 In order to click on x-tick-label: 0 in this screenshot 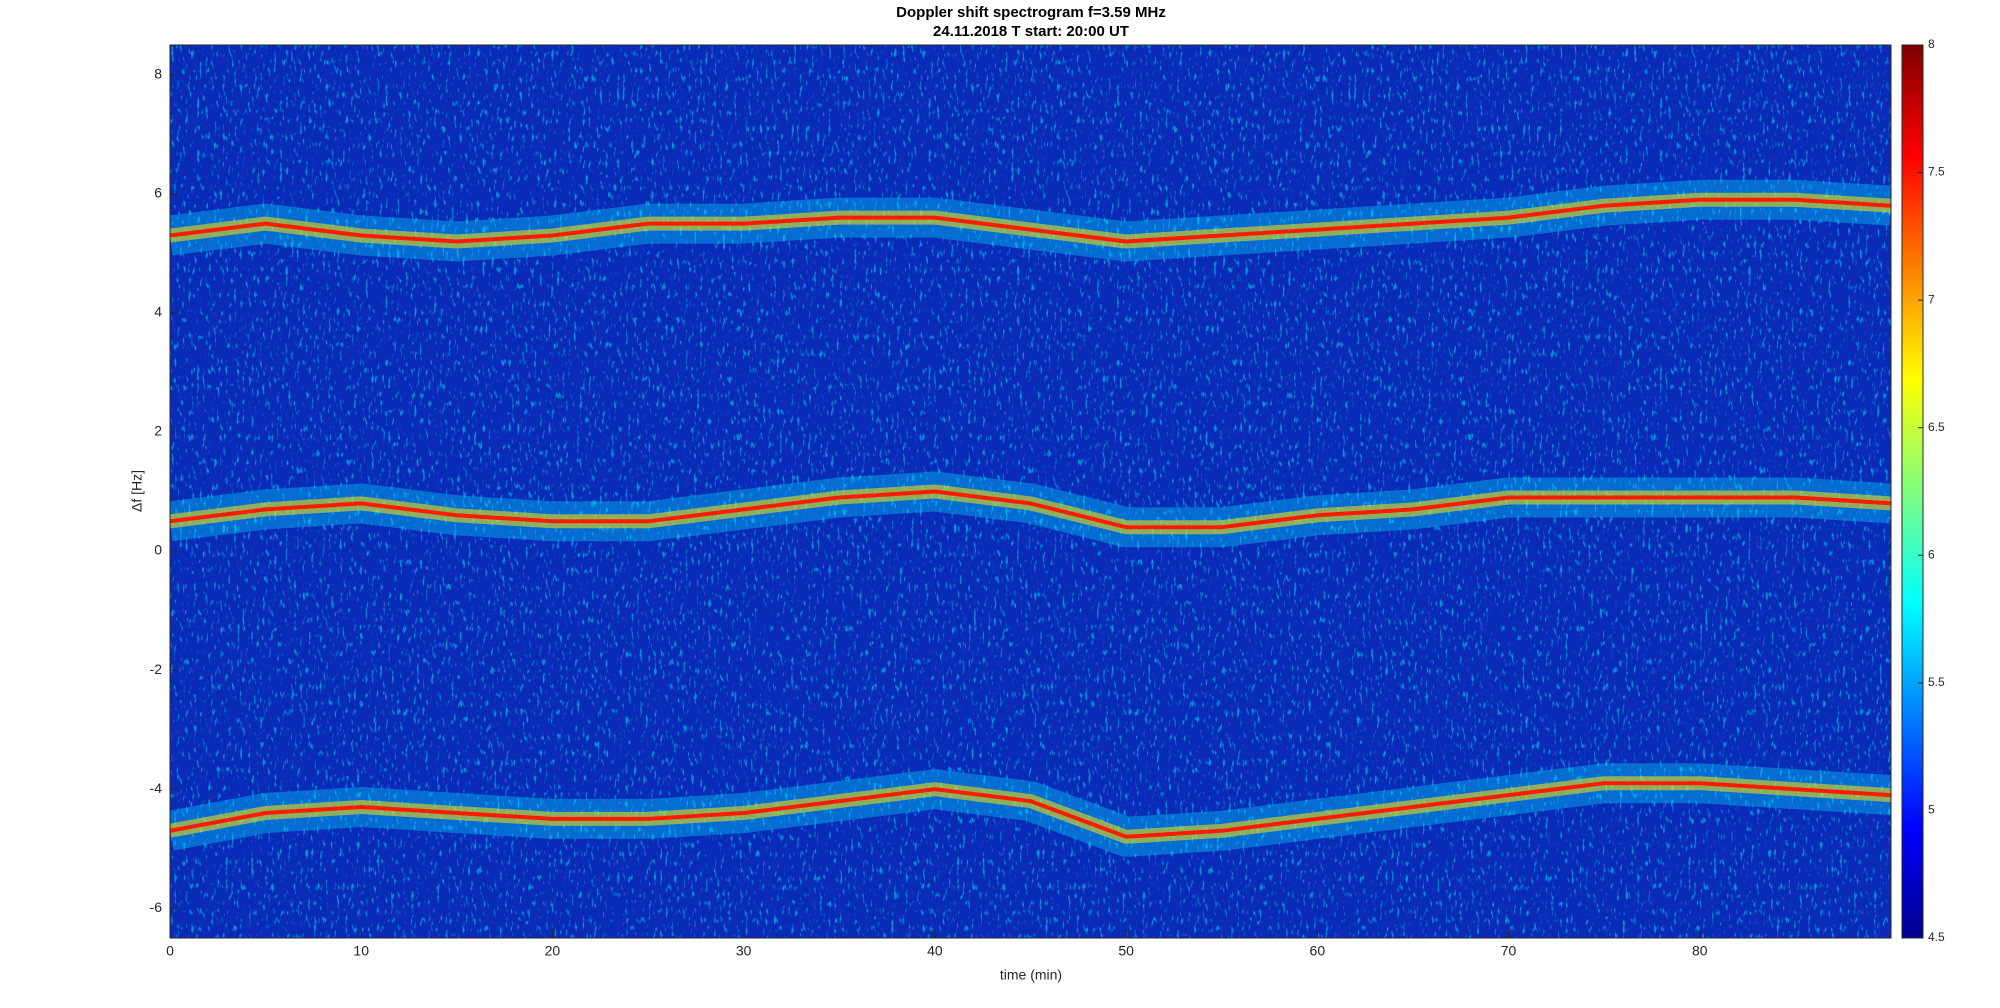, I will do `click(170, 951)`.